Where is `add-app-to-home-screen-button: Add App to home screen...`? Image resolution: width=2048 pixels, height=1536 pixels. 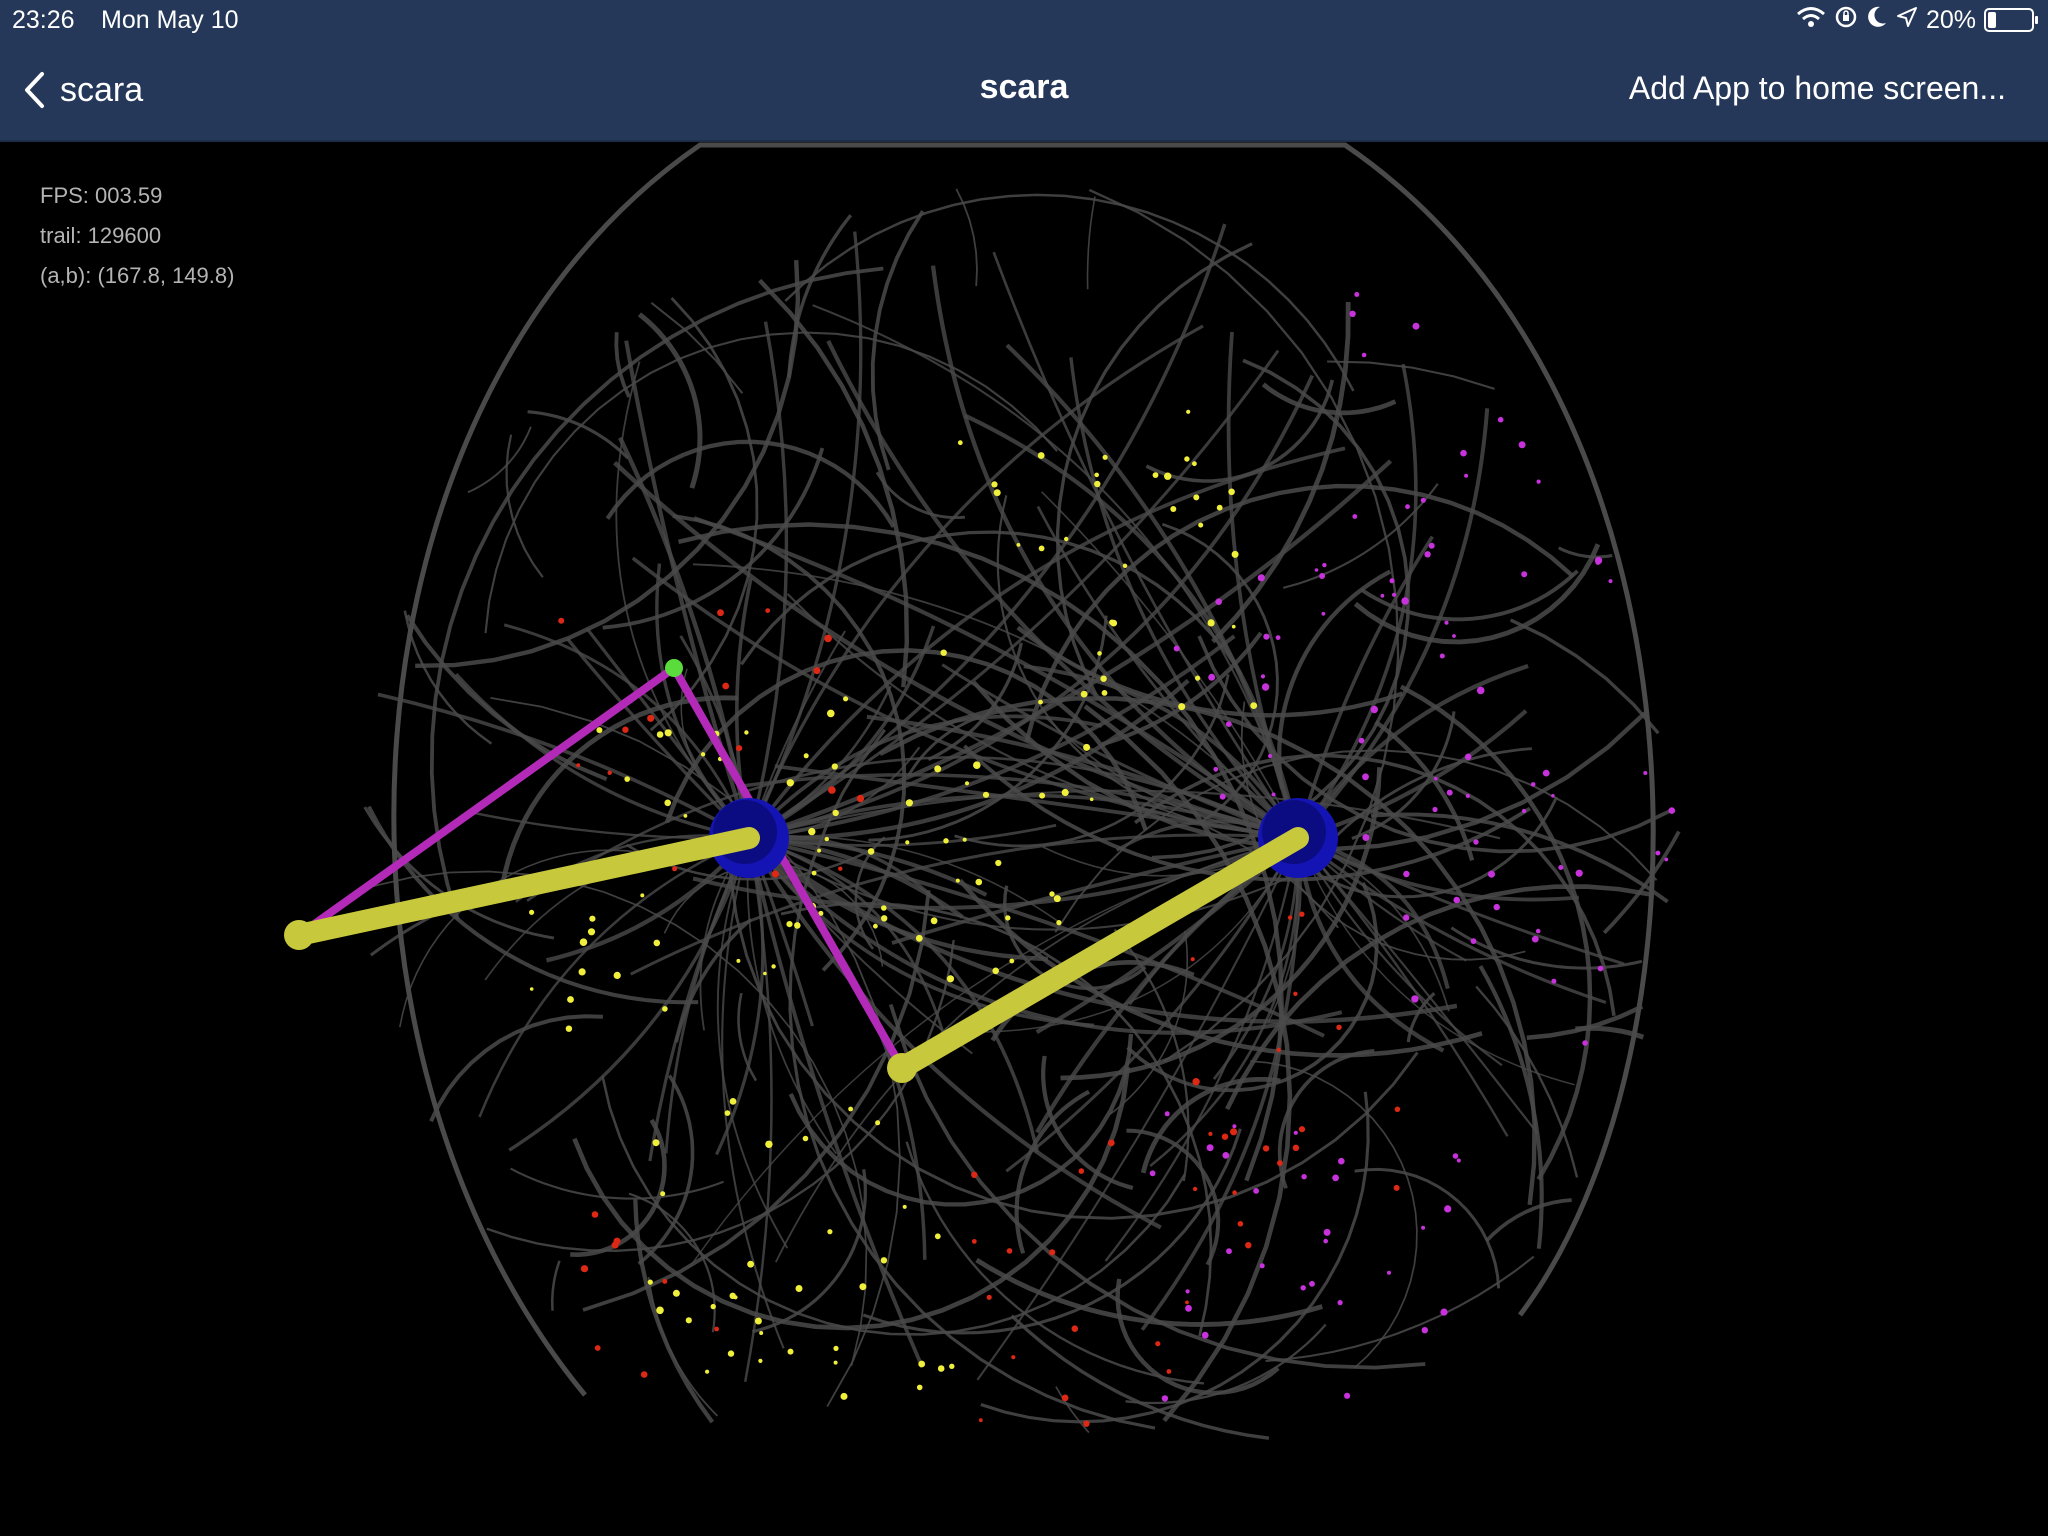
add-app-to-home-screen-button: Add App to home screen... is located at coordinates (1817, 88).